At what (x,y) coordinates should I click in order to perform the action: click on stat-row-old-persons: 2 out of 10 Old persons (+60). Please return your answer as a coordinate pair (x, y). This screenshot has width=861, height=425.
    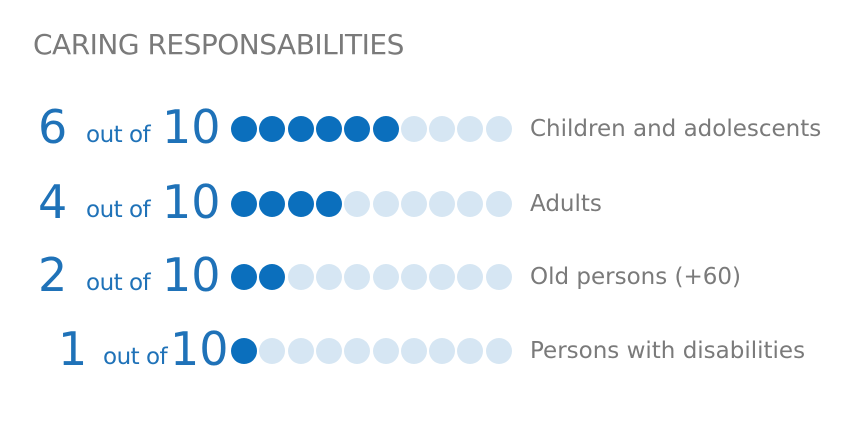
    Looking at the image, I should click on (430, 276).